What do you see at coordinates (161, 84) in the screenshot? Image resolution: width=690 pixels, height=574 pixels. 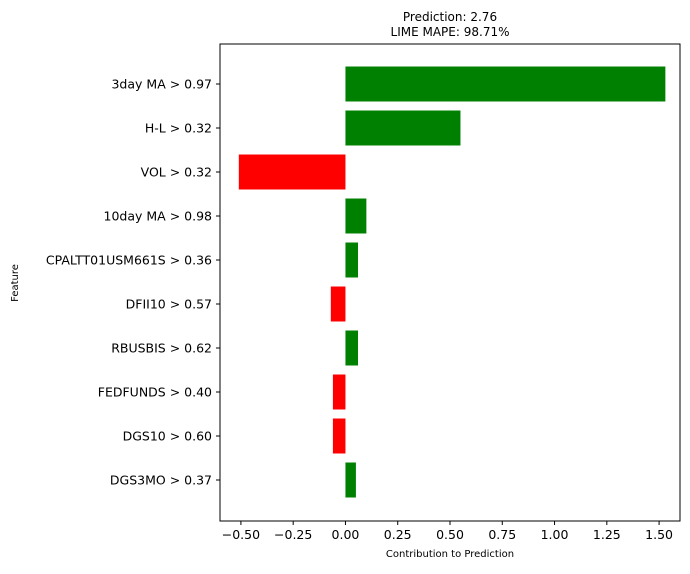 I see `y-tick-label-0: 3day MA > 0.97` at bounding box center [161, 84].